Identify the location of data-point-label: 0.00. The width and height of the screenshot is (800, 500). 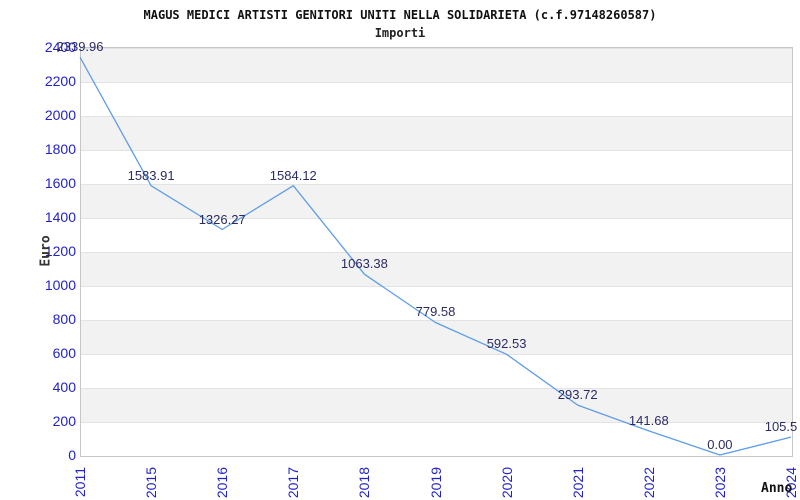
(720, 444).